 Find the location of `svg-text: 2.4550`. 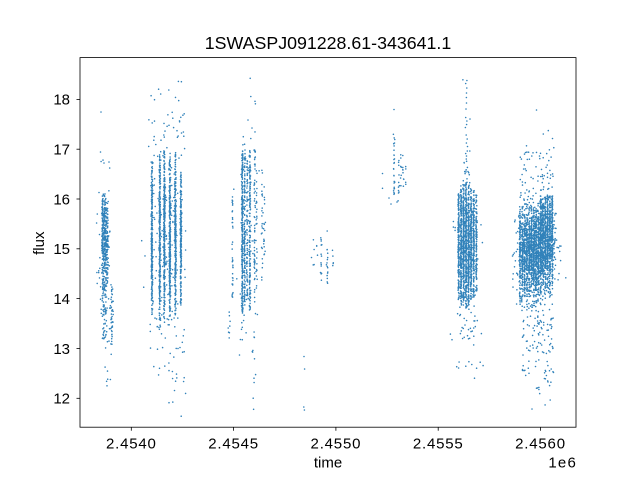

svg-text: 2.4550 is located at coordinates (336, 443).